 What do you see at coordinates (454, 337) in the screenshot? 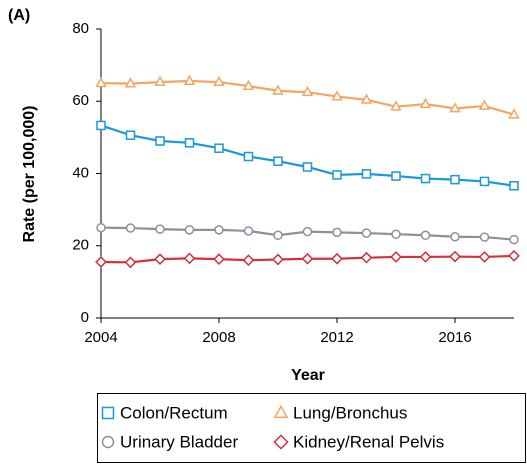
I see `x-tick-label: 2016` at bounding box center [454, 337].